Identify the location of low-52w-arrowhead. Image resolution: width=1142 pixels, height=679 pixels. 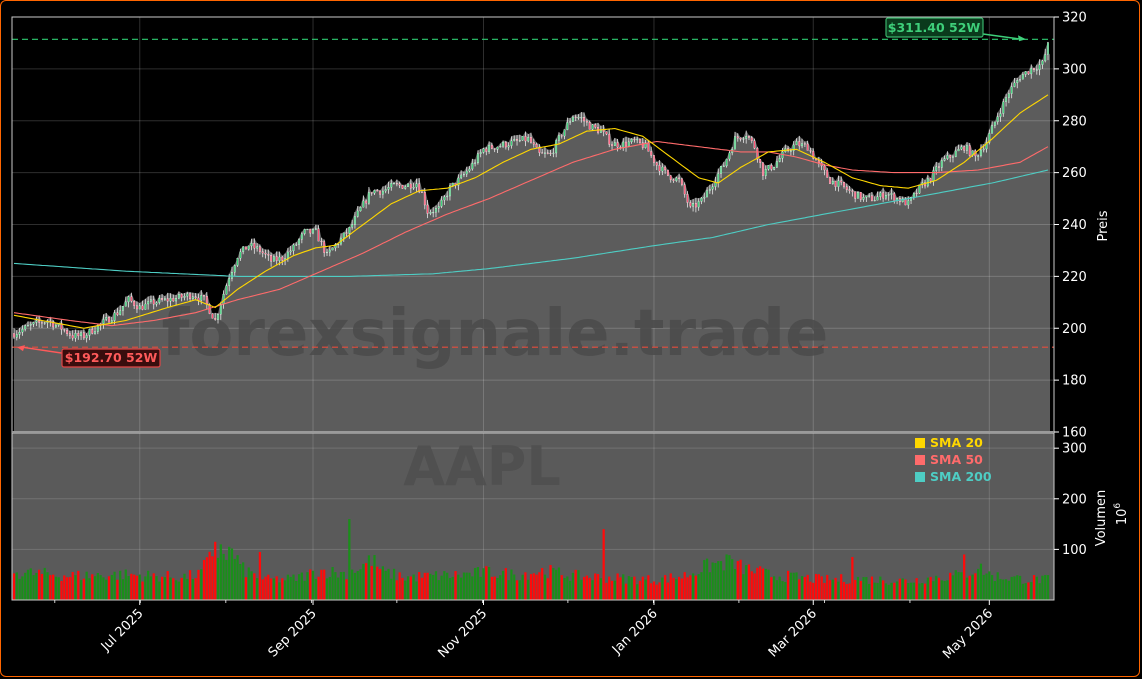
(21, 348).